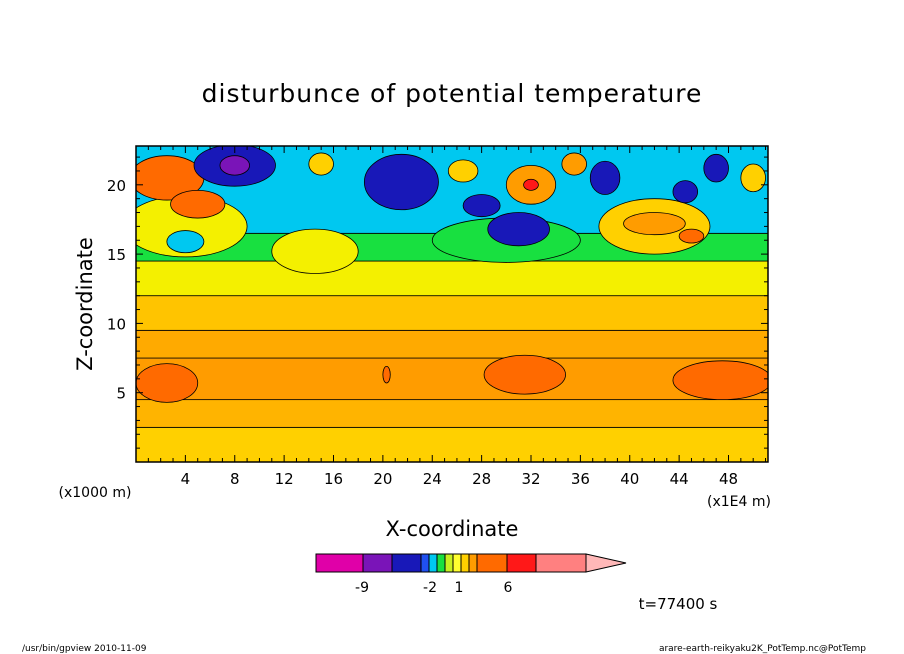 This screenshot has width=904, height=654. Describe the element at coordinates (85, 304) in the screenshot. I see `y-axis-label: Z-coordinate` at that location.